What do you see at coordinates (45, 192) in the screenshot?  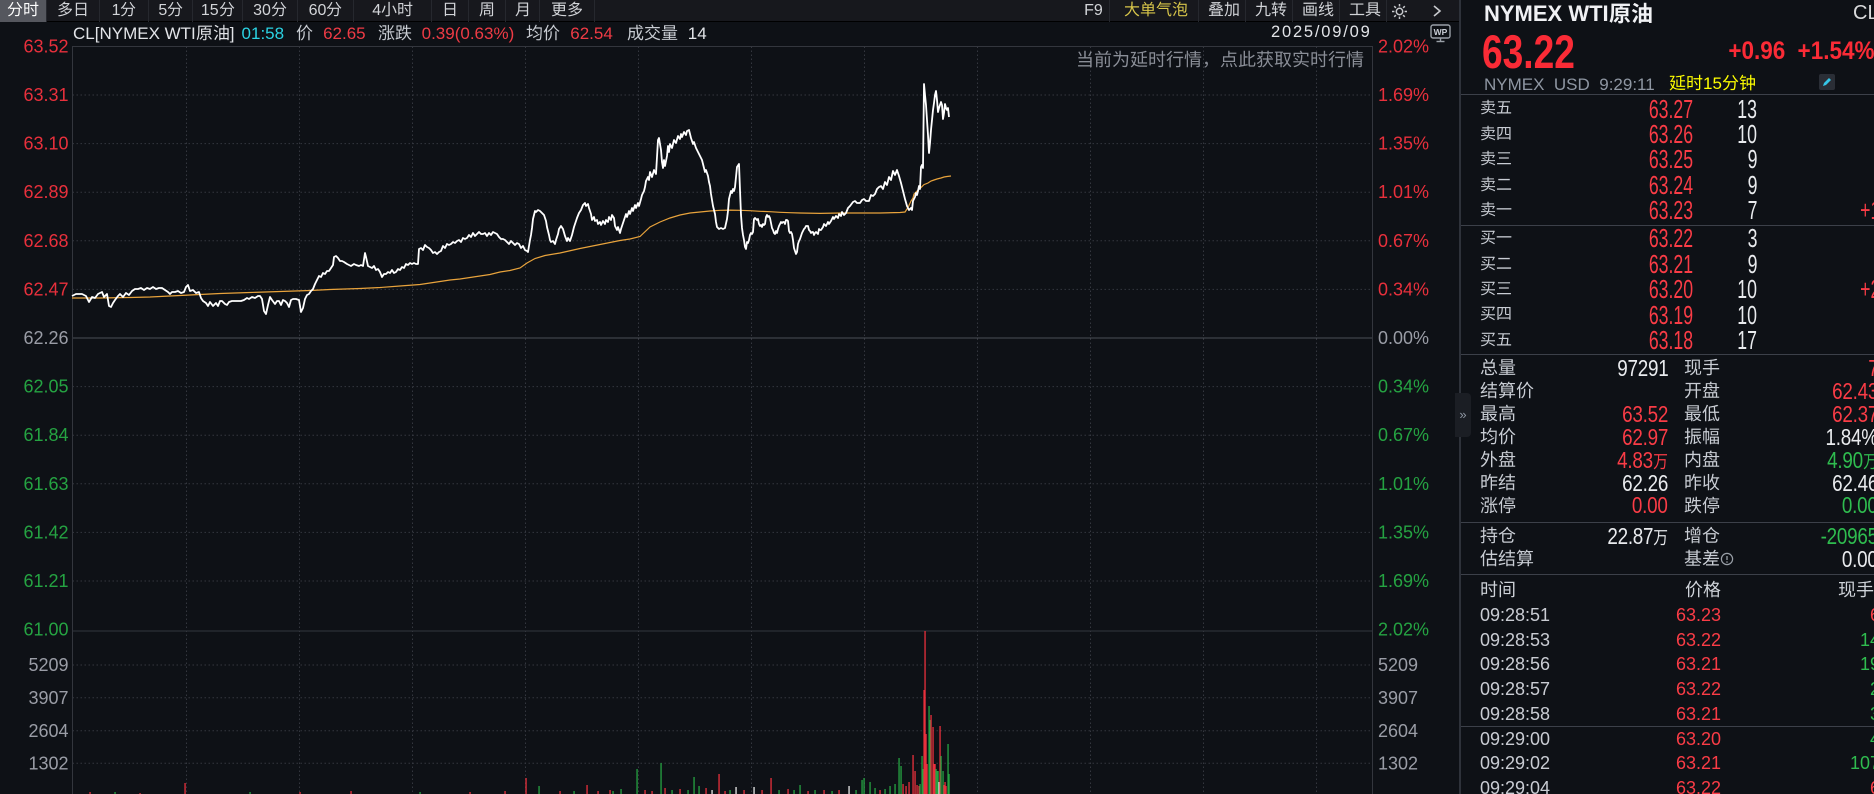 I see `svg-text: 62.89` at bounding box center [45, 192].